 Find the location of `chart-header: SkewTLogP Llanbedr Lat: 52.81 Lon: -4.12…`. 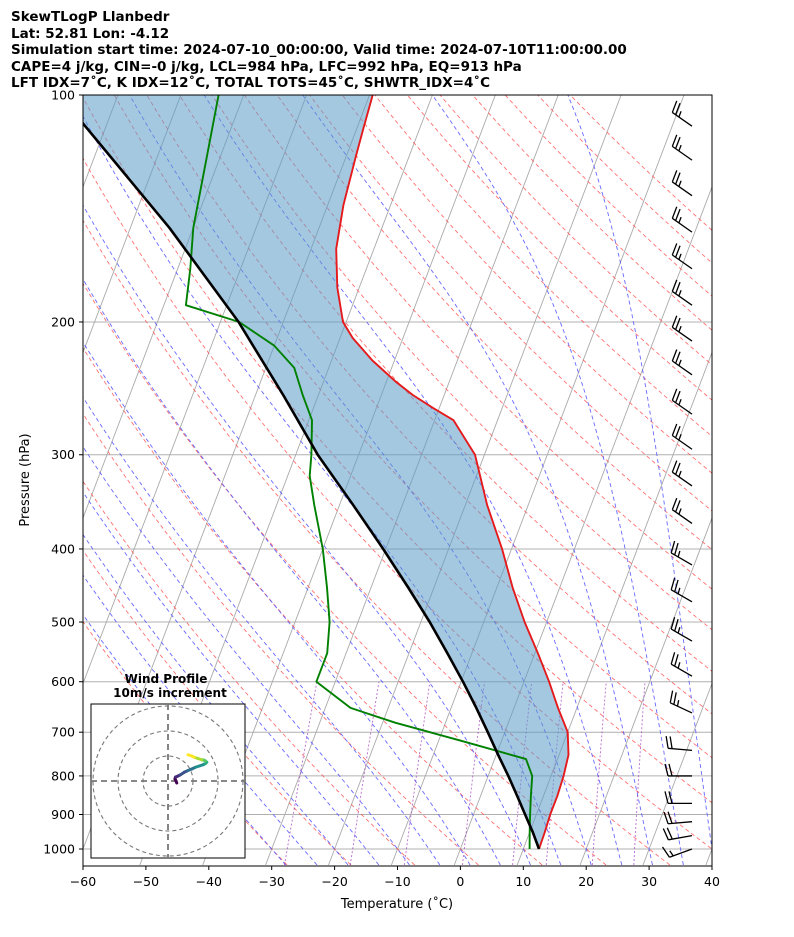

chart-header: SkewTLogP Llanbedr Lat: 52.81 Lon: -4.12… is located at coordinates (319, 50).